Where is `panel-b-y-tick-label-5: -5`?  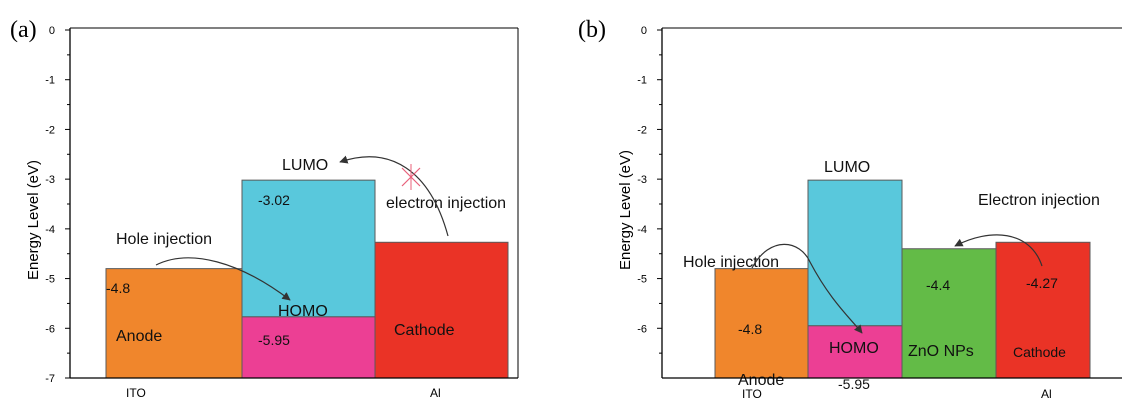
panel-b-y-tick-label-5: -5 is located at coordinates (642, 280).